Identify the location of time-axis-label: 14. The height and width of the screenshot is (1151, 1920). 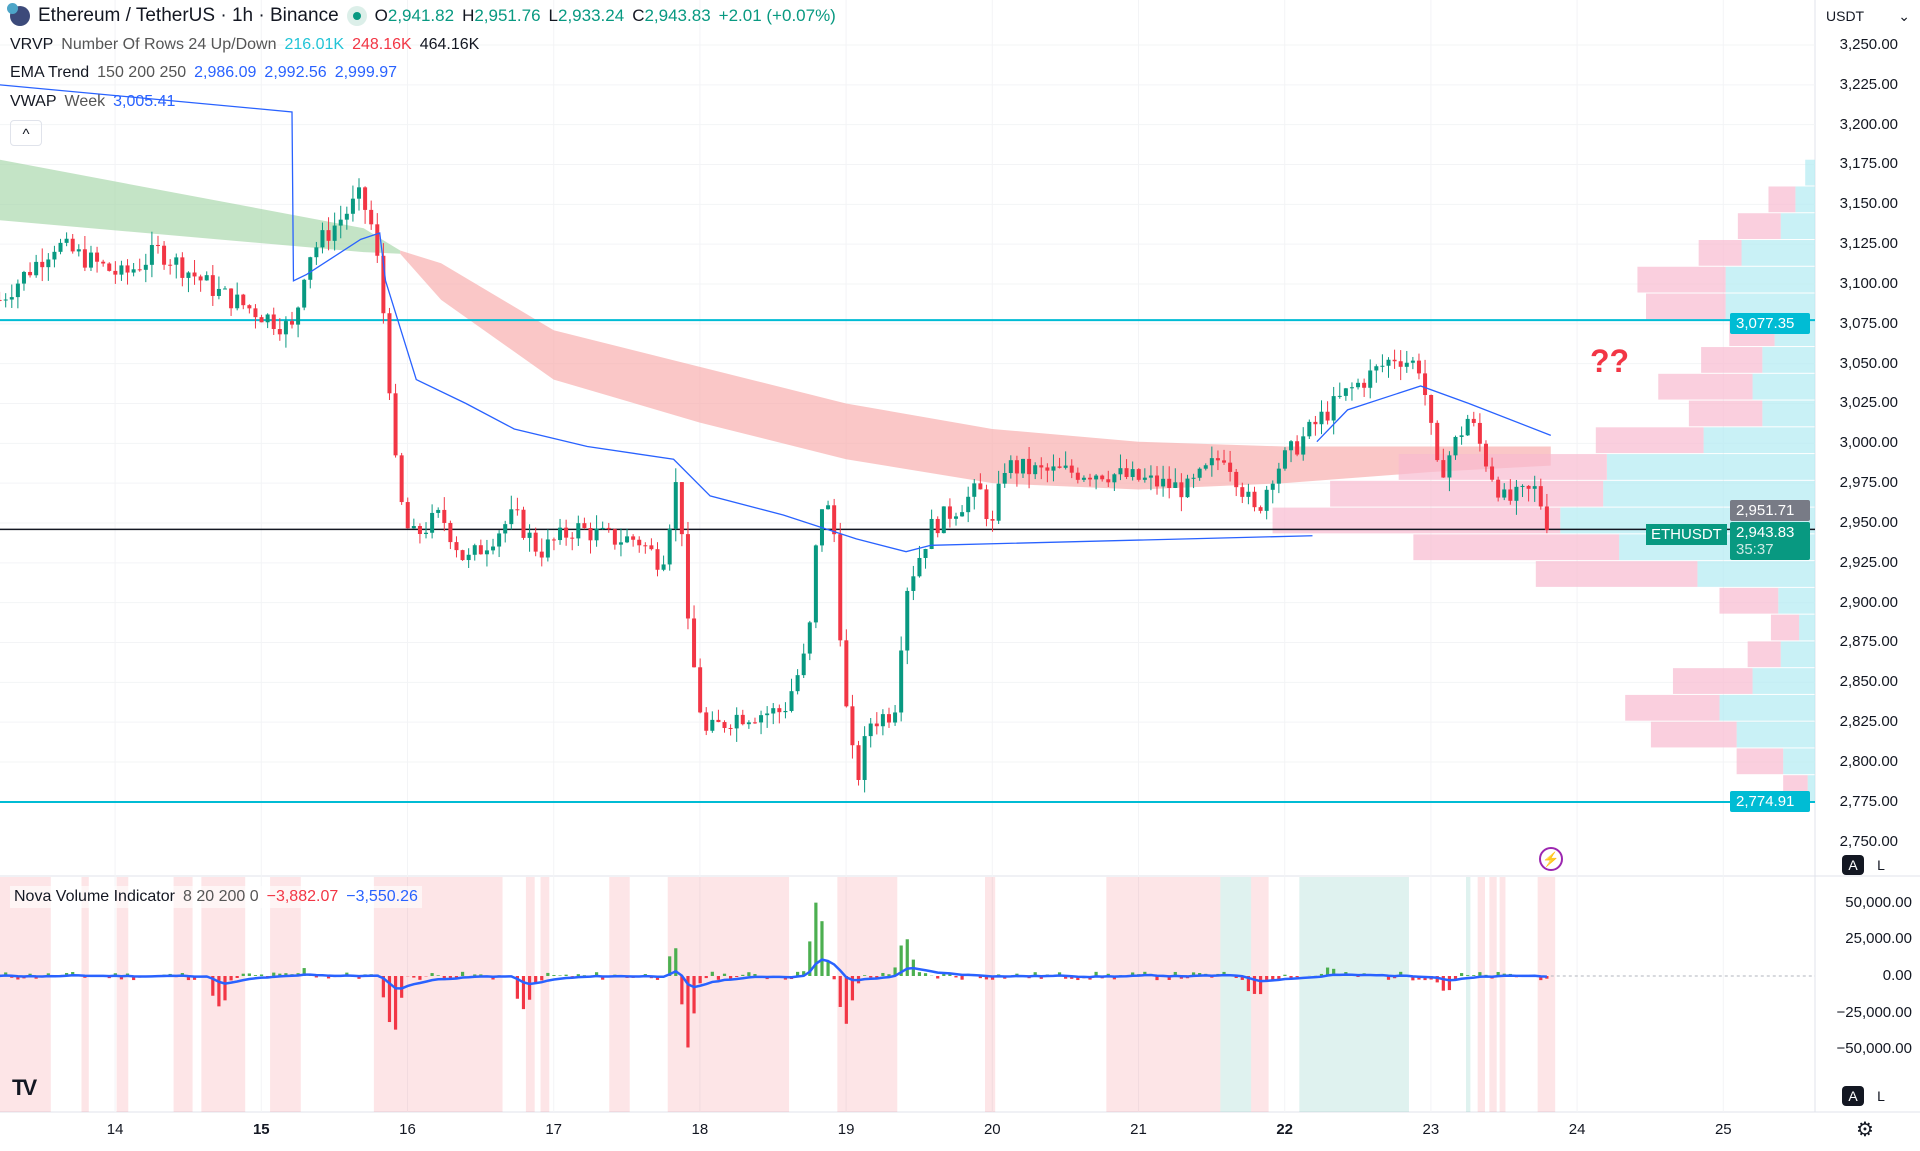
(115, 1129).